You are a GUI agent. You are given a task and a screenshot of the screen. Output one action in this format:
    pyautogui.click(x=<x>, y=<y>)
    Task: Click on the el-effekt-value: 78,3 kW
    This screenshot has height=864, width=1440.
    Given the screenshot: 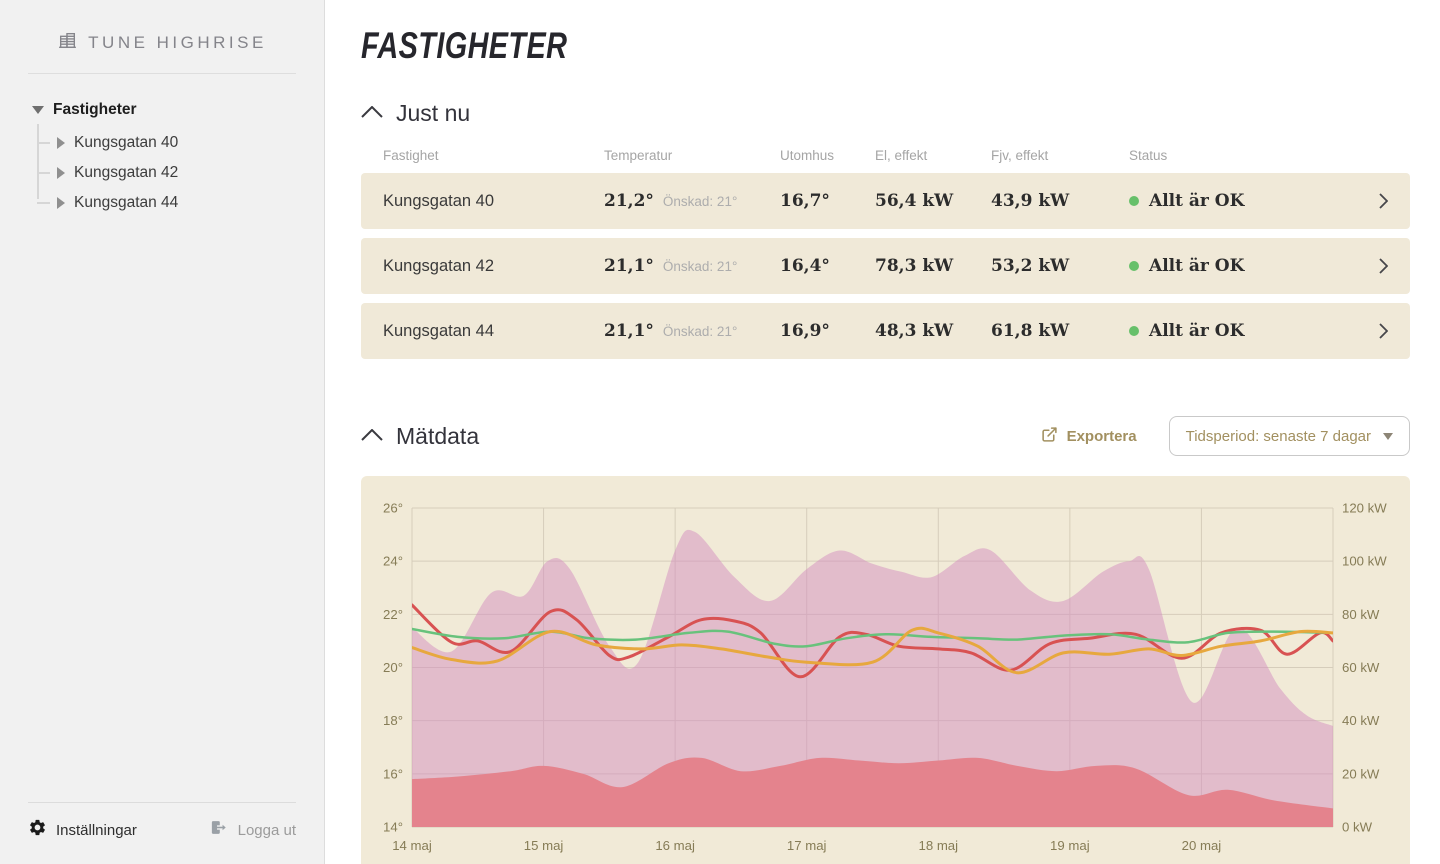 What is the action you would take?
    pyautogui.click(x=914, y=266)
    